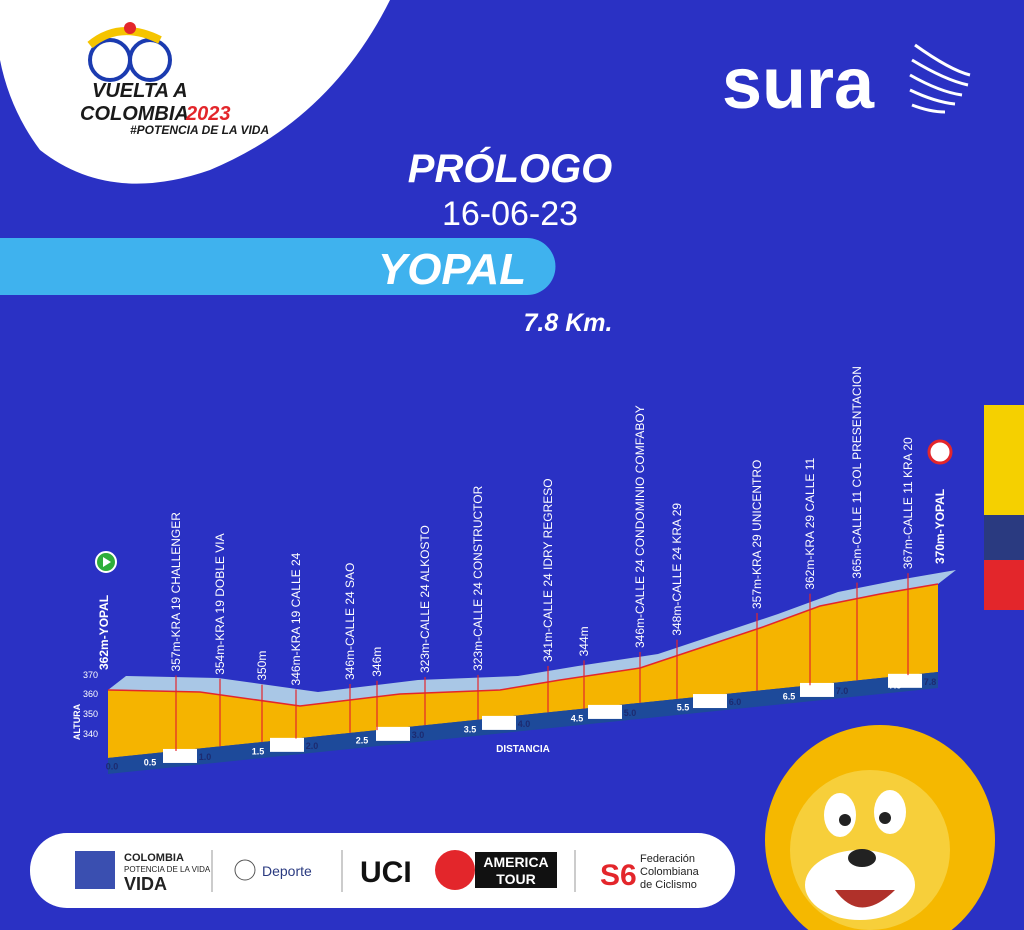 This screenshot has width=1024, height=930. What do you see at coordinates (140, 91) in the screenshot?
I see `logo-text: VUELTA A` at bounding box center [140, 91].